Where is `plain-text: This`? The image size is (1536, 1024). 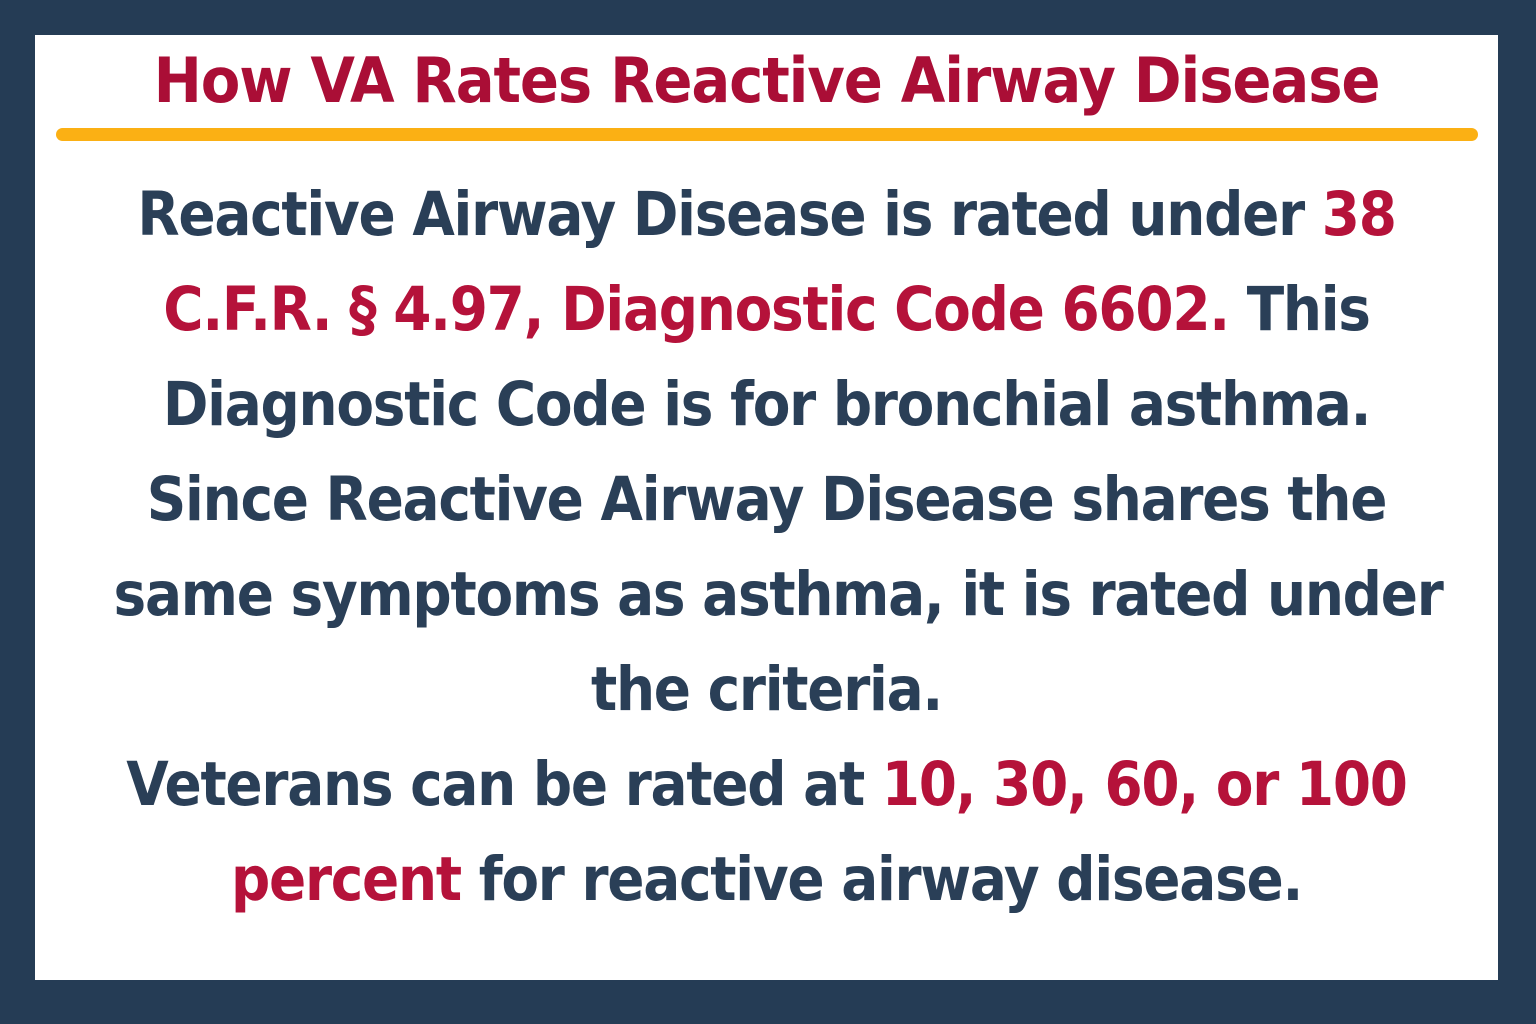
plain-text: This is located at coordinates (1299, 310).